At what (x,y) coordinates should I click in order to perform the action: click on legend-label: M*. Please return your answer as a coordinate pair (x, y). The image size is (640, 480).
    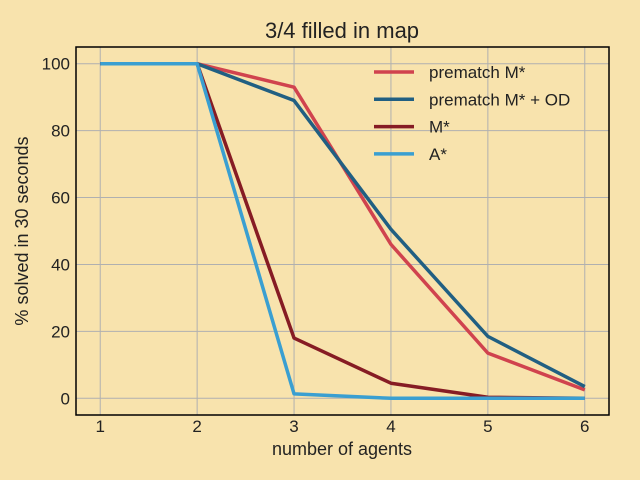
    Looking at the image, I should click on (439, 127).